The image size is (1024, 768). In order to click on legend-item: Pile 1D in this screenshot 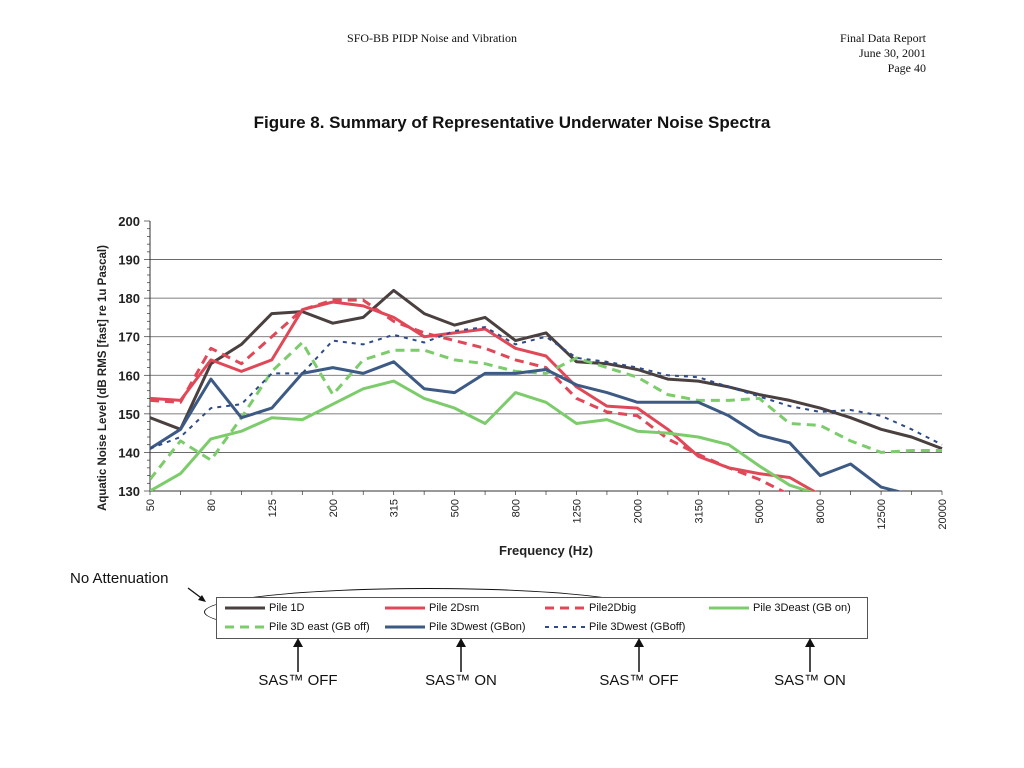, I will do `click(263, 608)`.